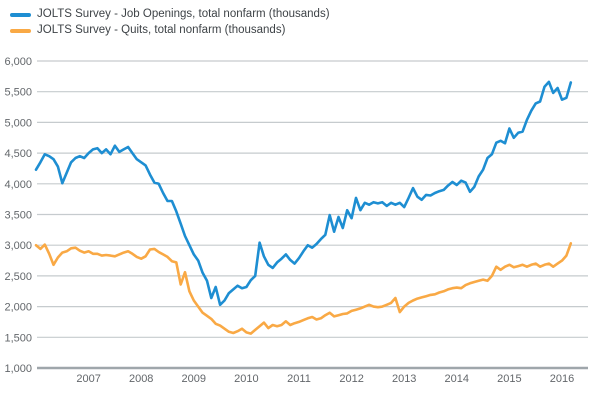 The width and height of the screenshot is (600, 400). Describe the element at coordinates (18, 369) in the screenshot. I see `y-tick-label: 1,000` at that location.